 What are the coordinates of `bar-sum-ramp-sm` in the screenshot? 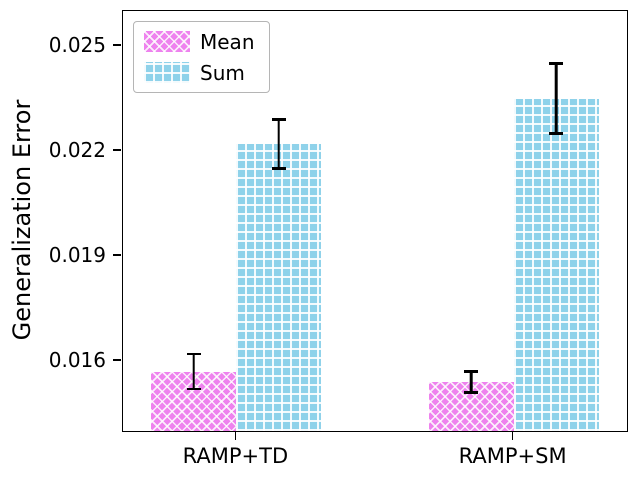 It's located at (556, 264).